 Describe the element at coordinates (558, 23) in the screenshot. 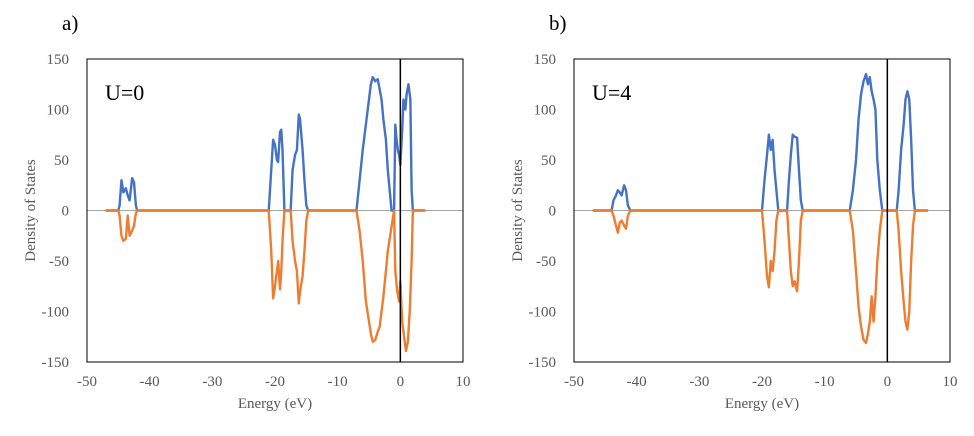

I see `panel-label: b)` at that location.